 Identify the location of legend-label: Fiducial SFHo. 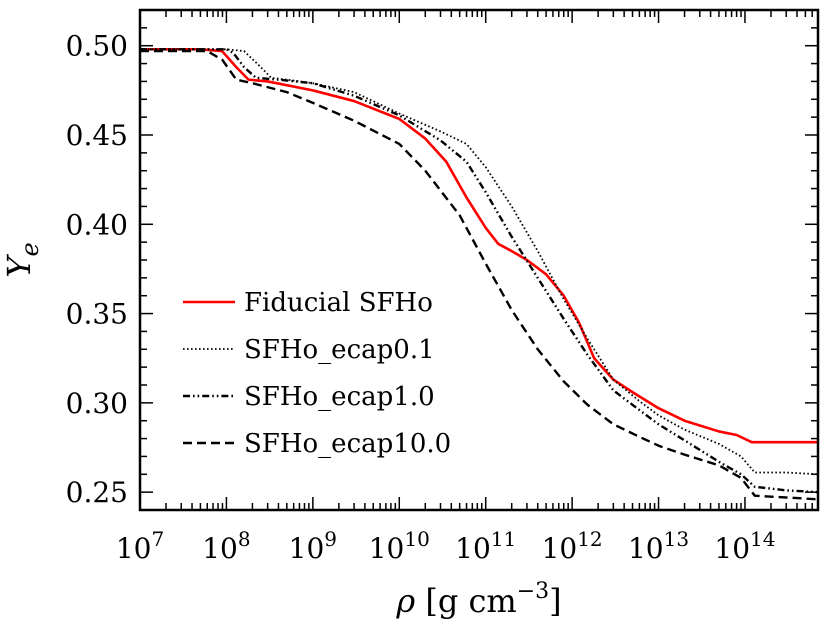
(338, 303).